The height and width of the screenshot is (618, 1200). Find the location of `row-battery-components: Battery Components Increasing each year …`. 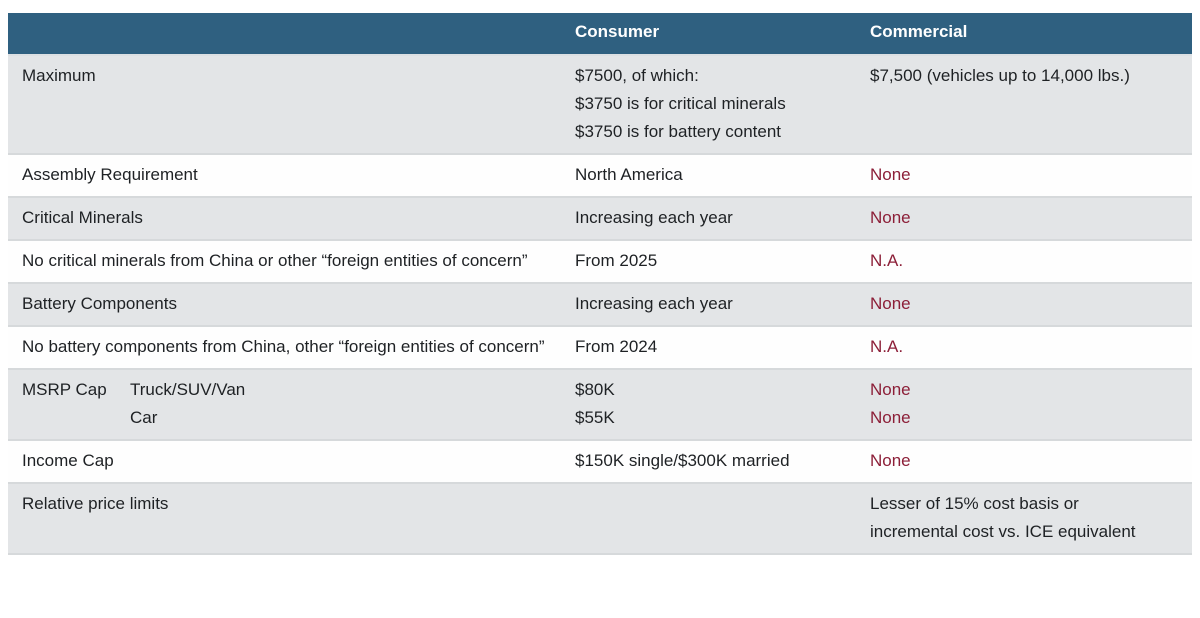

row-battery-components: Battery Components Increasing each year … is located at coordinates (600, 305).